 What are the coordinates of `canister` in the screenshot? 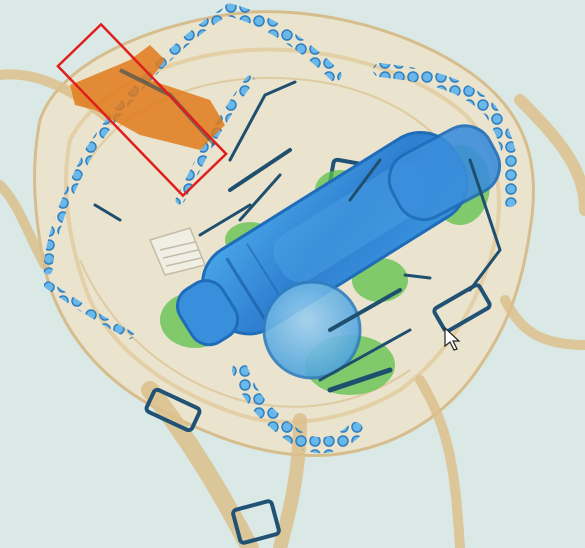 It's located at (444, 173).